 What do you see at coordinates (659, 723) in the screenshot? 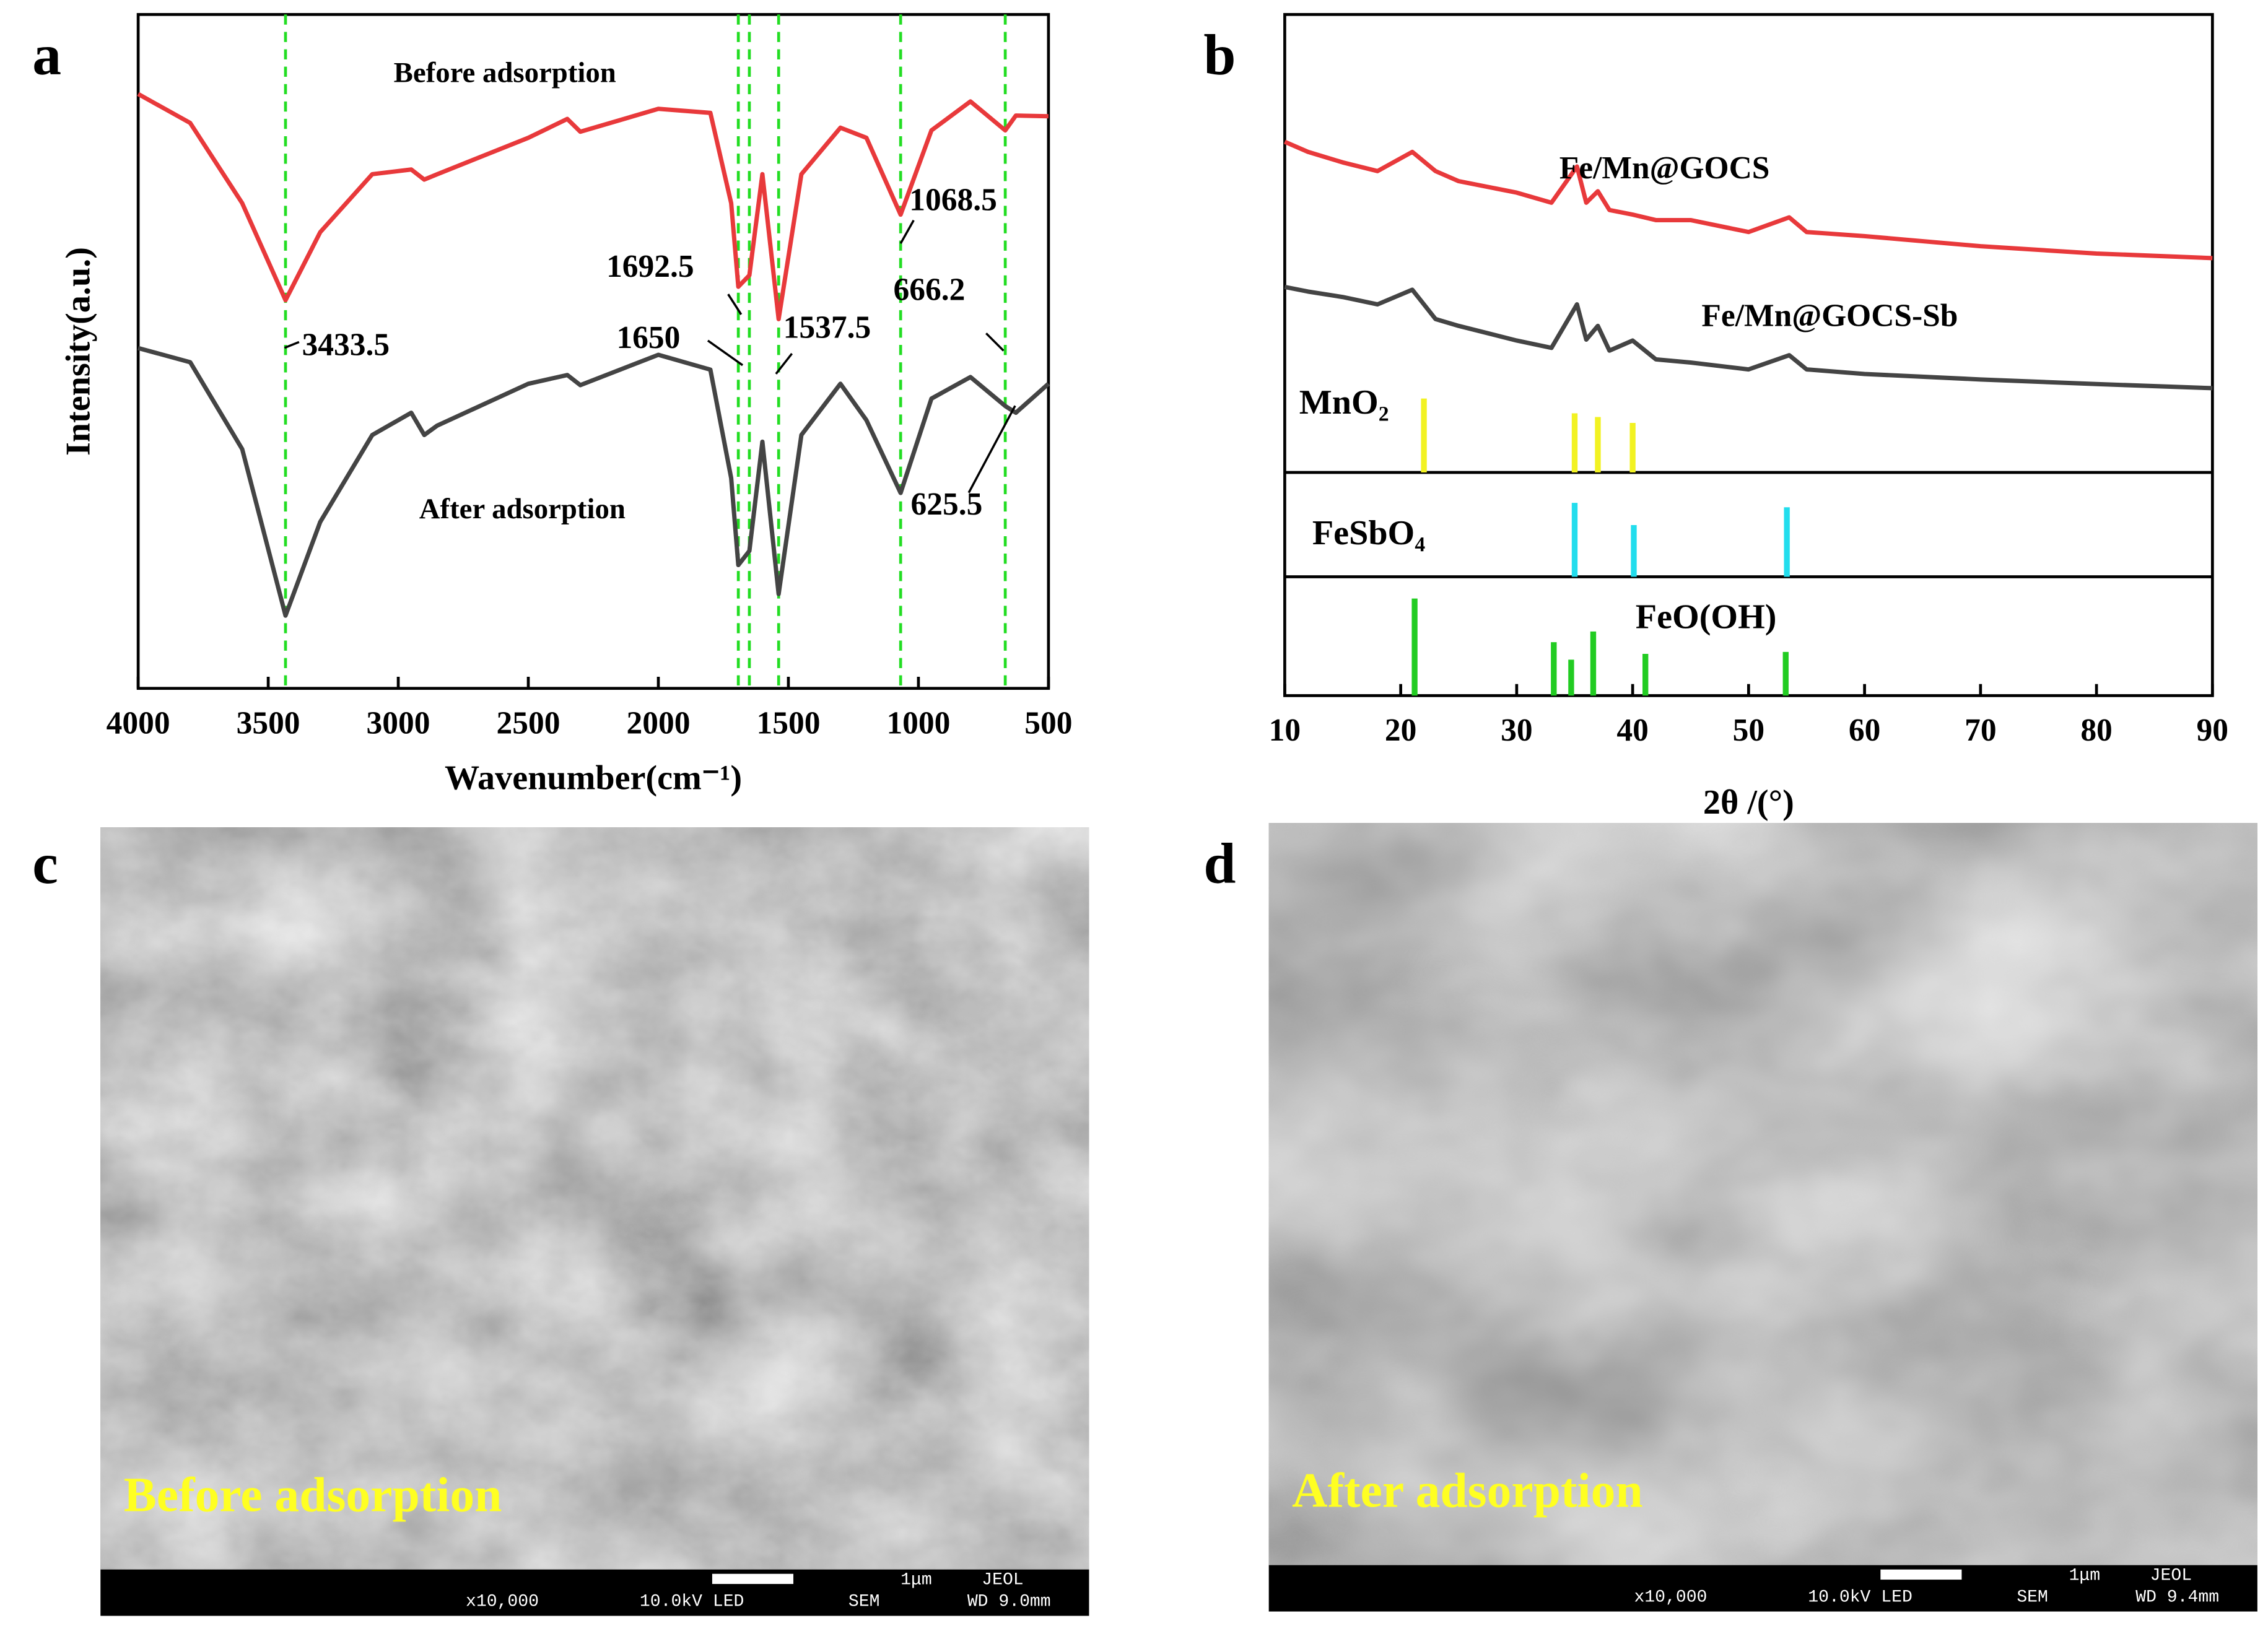
I see `x-tick-label: 2000` at bounding box center [659, 723].